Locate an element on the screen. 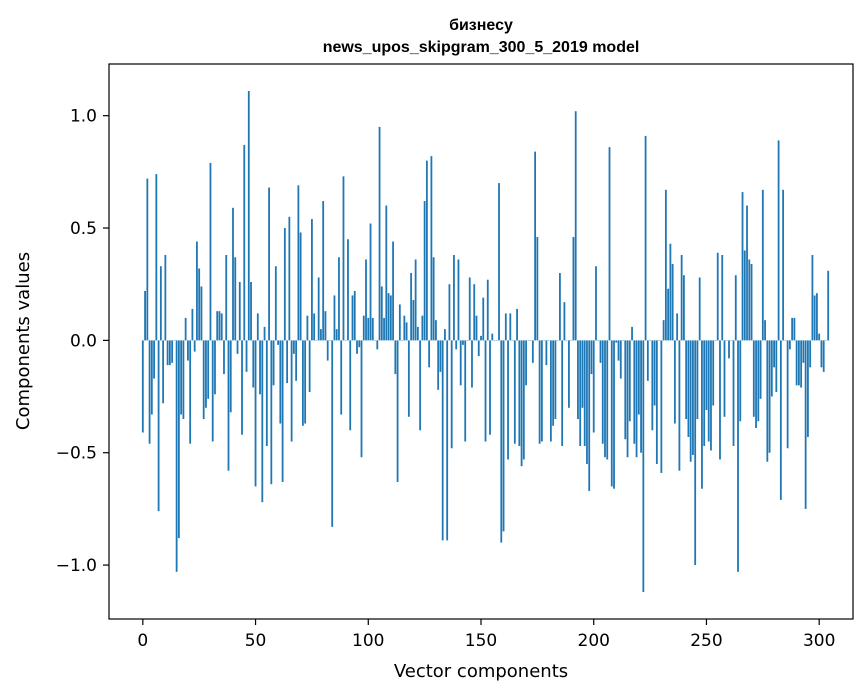  y-axis-ticks: −1.0 −0.5 0.0 0.5 1.0 is located at coordinates (82, 341).